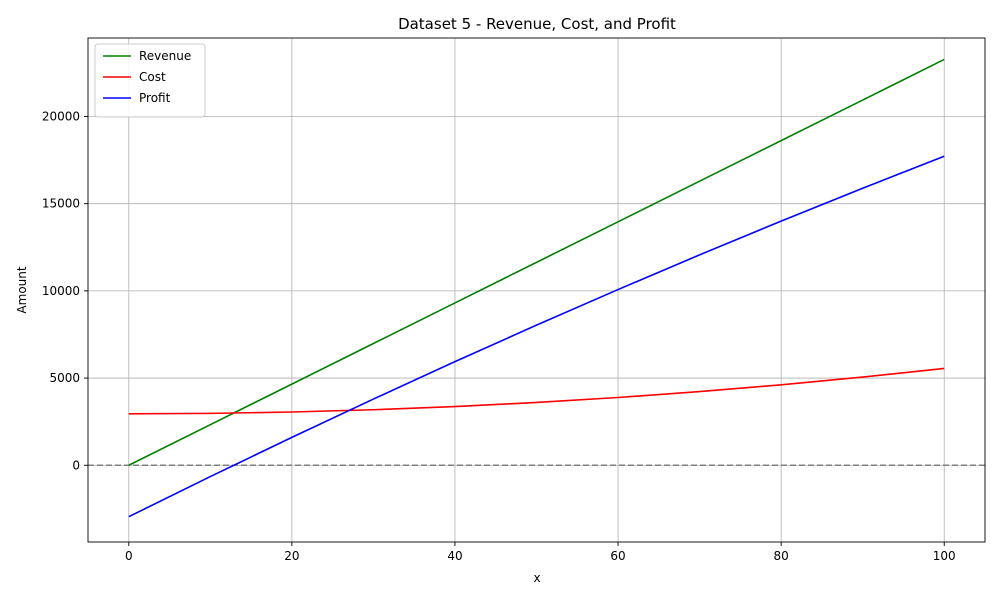 This screenshot has width=1000, height=604. Describe the element at coordinates (780, 556) in the screenshot. I see `x-tick-label: 80` at that location.